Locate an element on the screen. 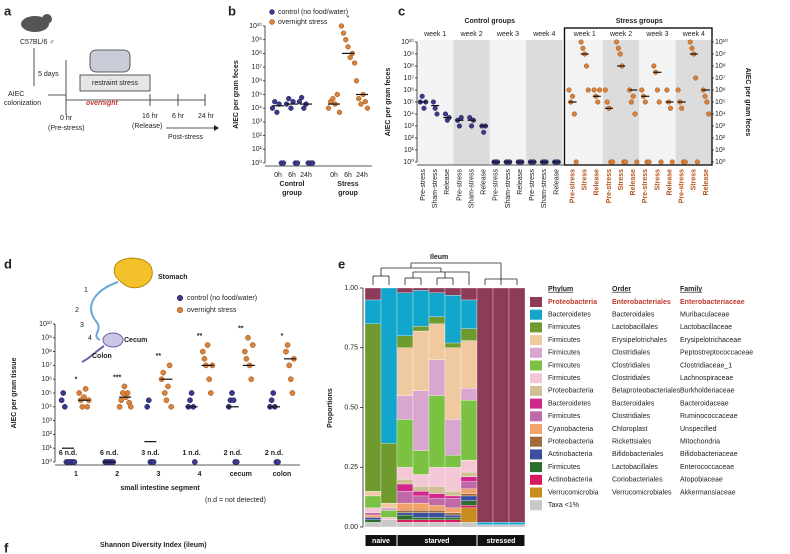 This screenshot has height=554, width=790. nd-label: 6 n.d. is located at coordinates (109, 453).